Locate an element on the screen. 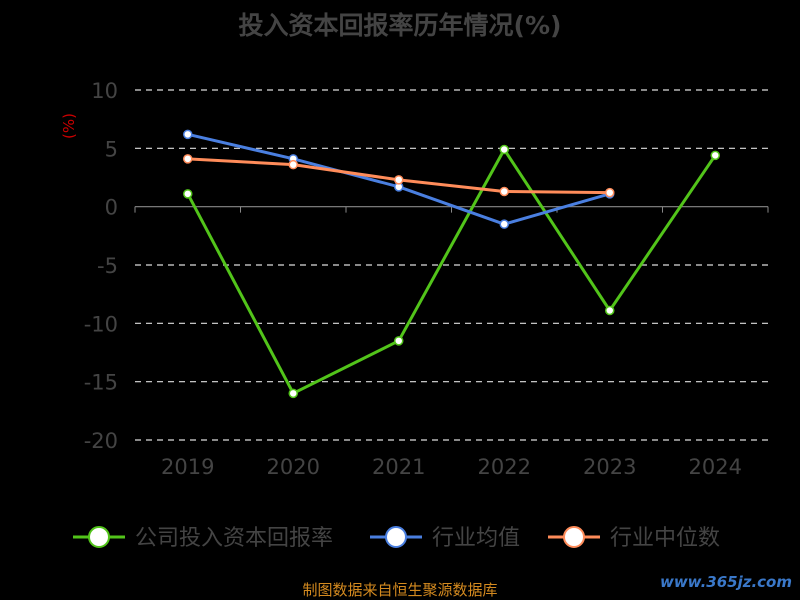 This screenshot has height=600, width=800. legend-label: 行业均值 is located at coordinates (476, 538).